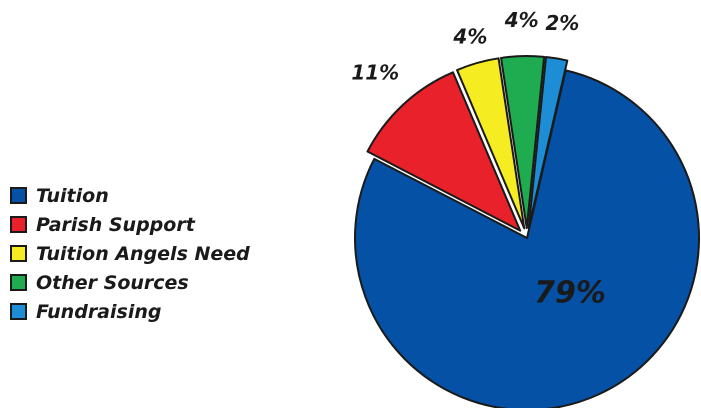 This screenshot has height=408, width=701. Describe the element at coordinates (99, 311) in the screenshot. I see `legend-label: Fundraising` at that location.